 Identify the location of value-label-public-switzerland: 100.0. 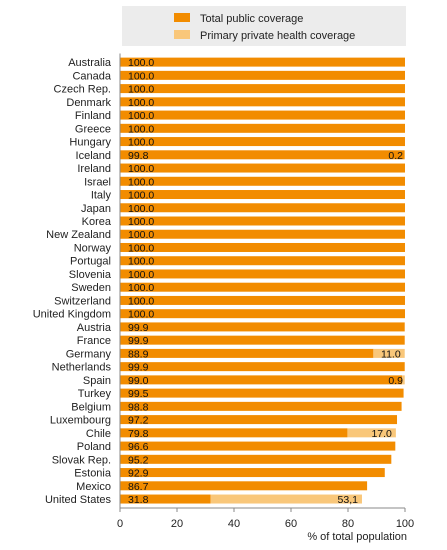
(141, 301).